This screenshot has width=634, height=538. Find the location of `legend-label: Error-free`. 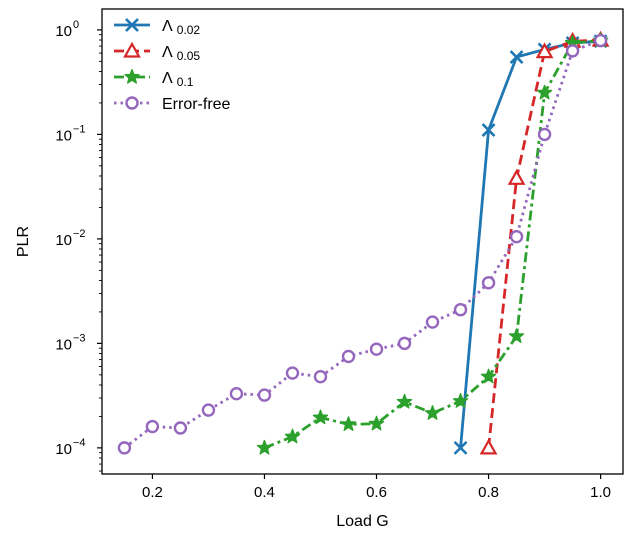

legend-label: Error-free is located at coordinates (196, 104).